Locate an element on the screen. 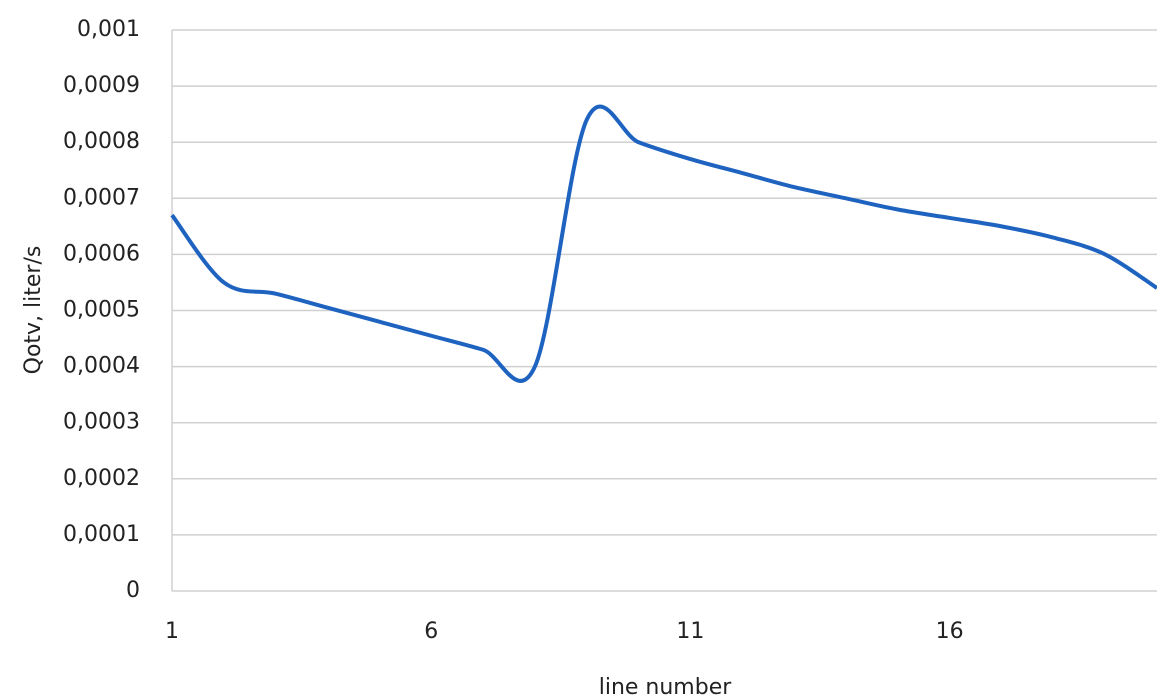 Image resolution: width=1157 pixels, height=700 pixels. y-tick-label: 0,0007 is located at coordinates (101, 197).